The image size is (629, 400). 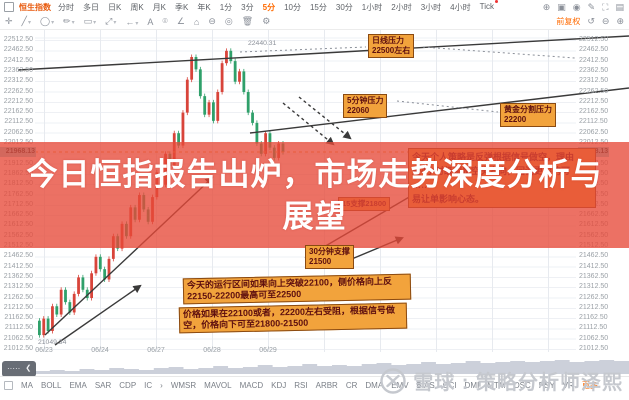 What do you see at coordinates (314, 22) in the screenshot?
I see `drawing-toolbar: ✛ ╱▾ ◯▾ ✏▾ ▭▾ ⤢▾ ←▾ A ⌾ ∠ ⌂ ⊖ ◎ 🗑 ⚙ 前复权 ↺ ⊖ ⊕` at bounding box center [314, 22].